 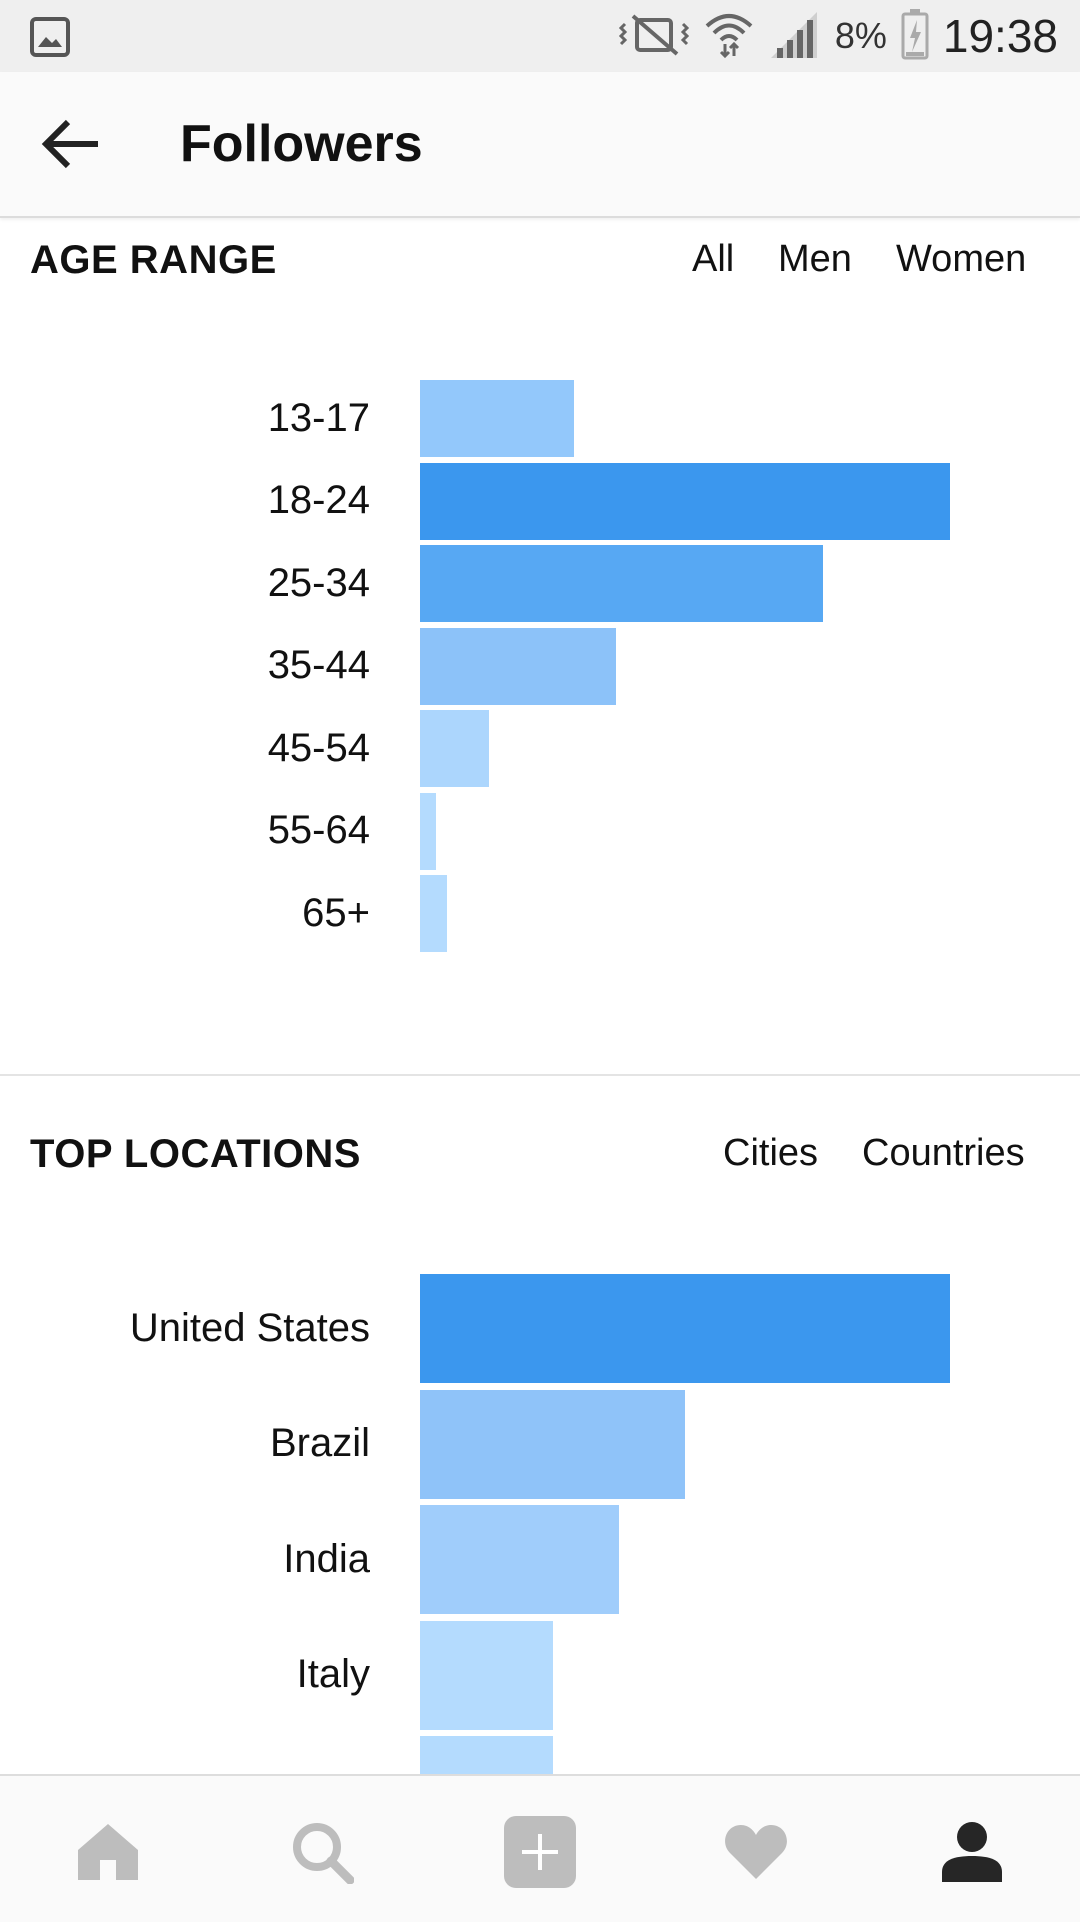 I want to click on status-bar: 8% 19:38, so click(x=540, y=36).